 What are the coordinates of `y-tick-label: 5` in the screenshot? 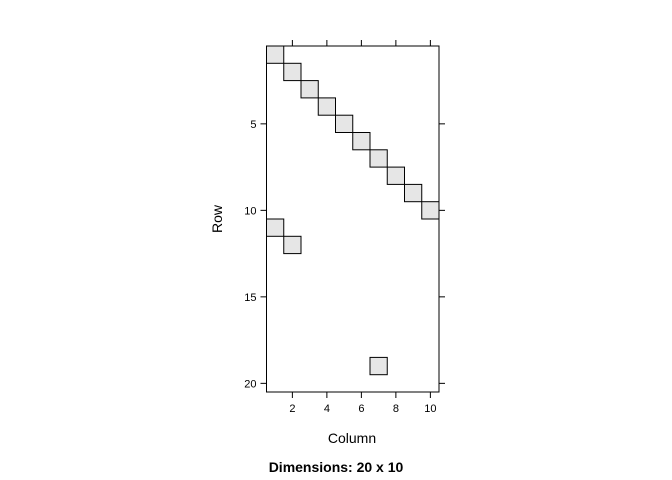 It's located at (253, 125).